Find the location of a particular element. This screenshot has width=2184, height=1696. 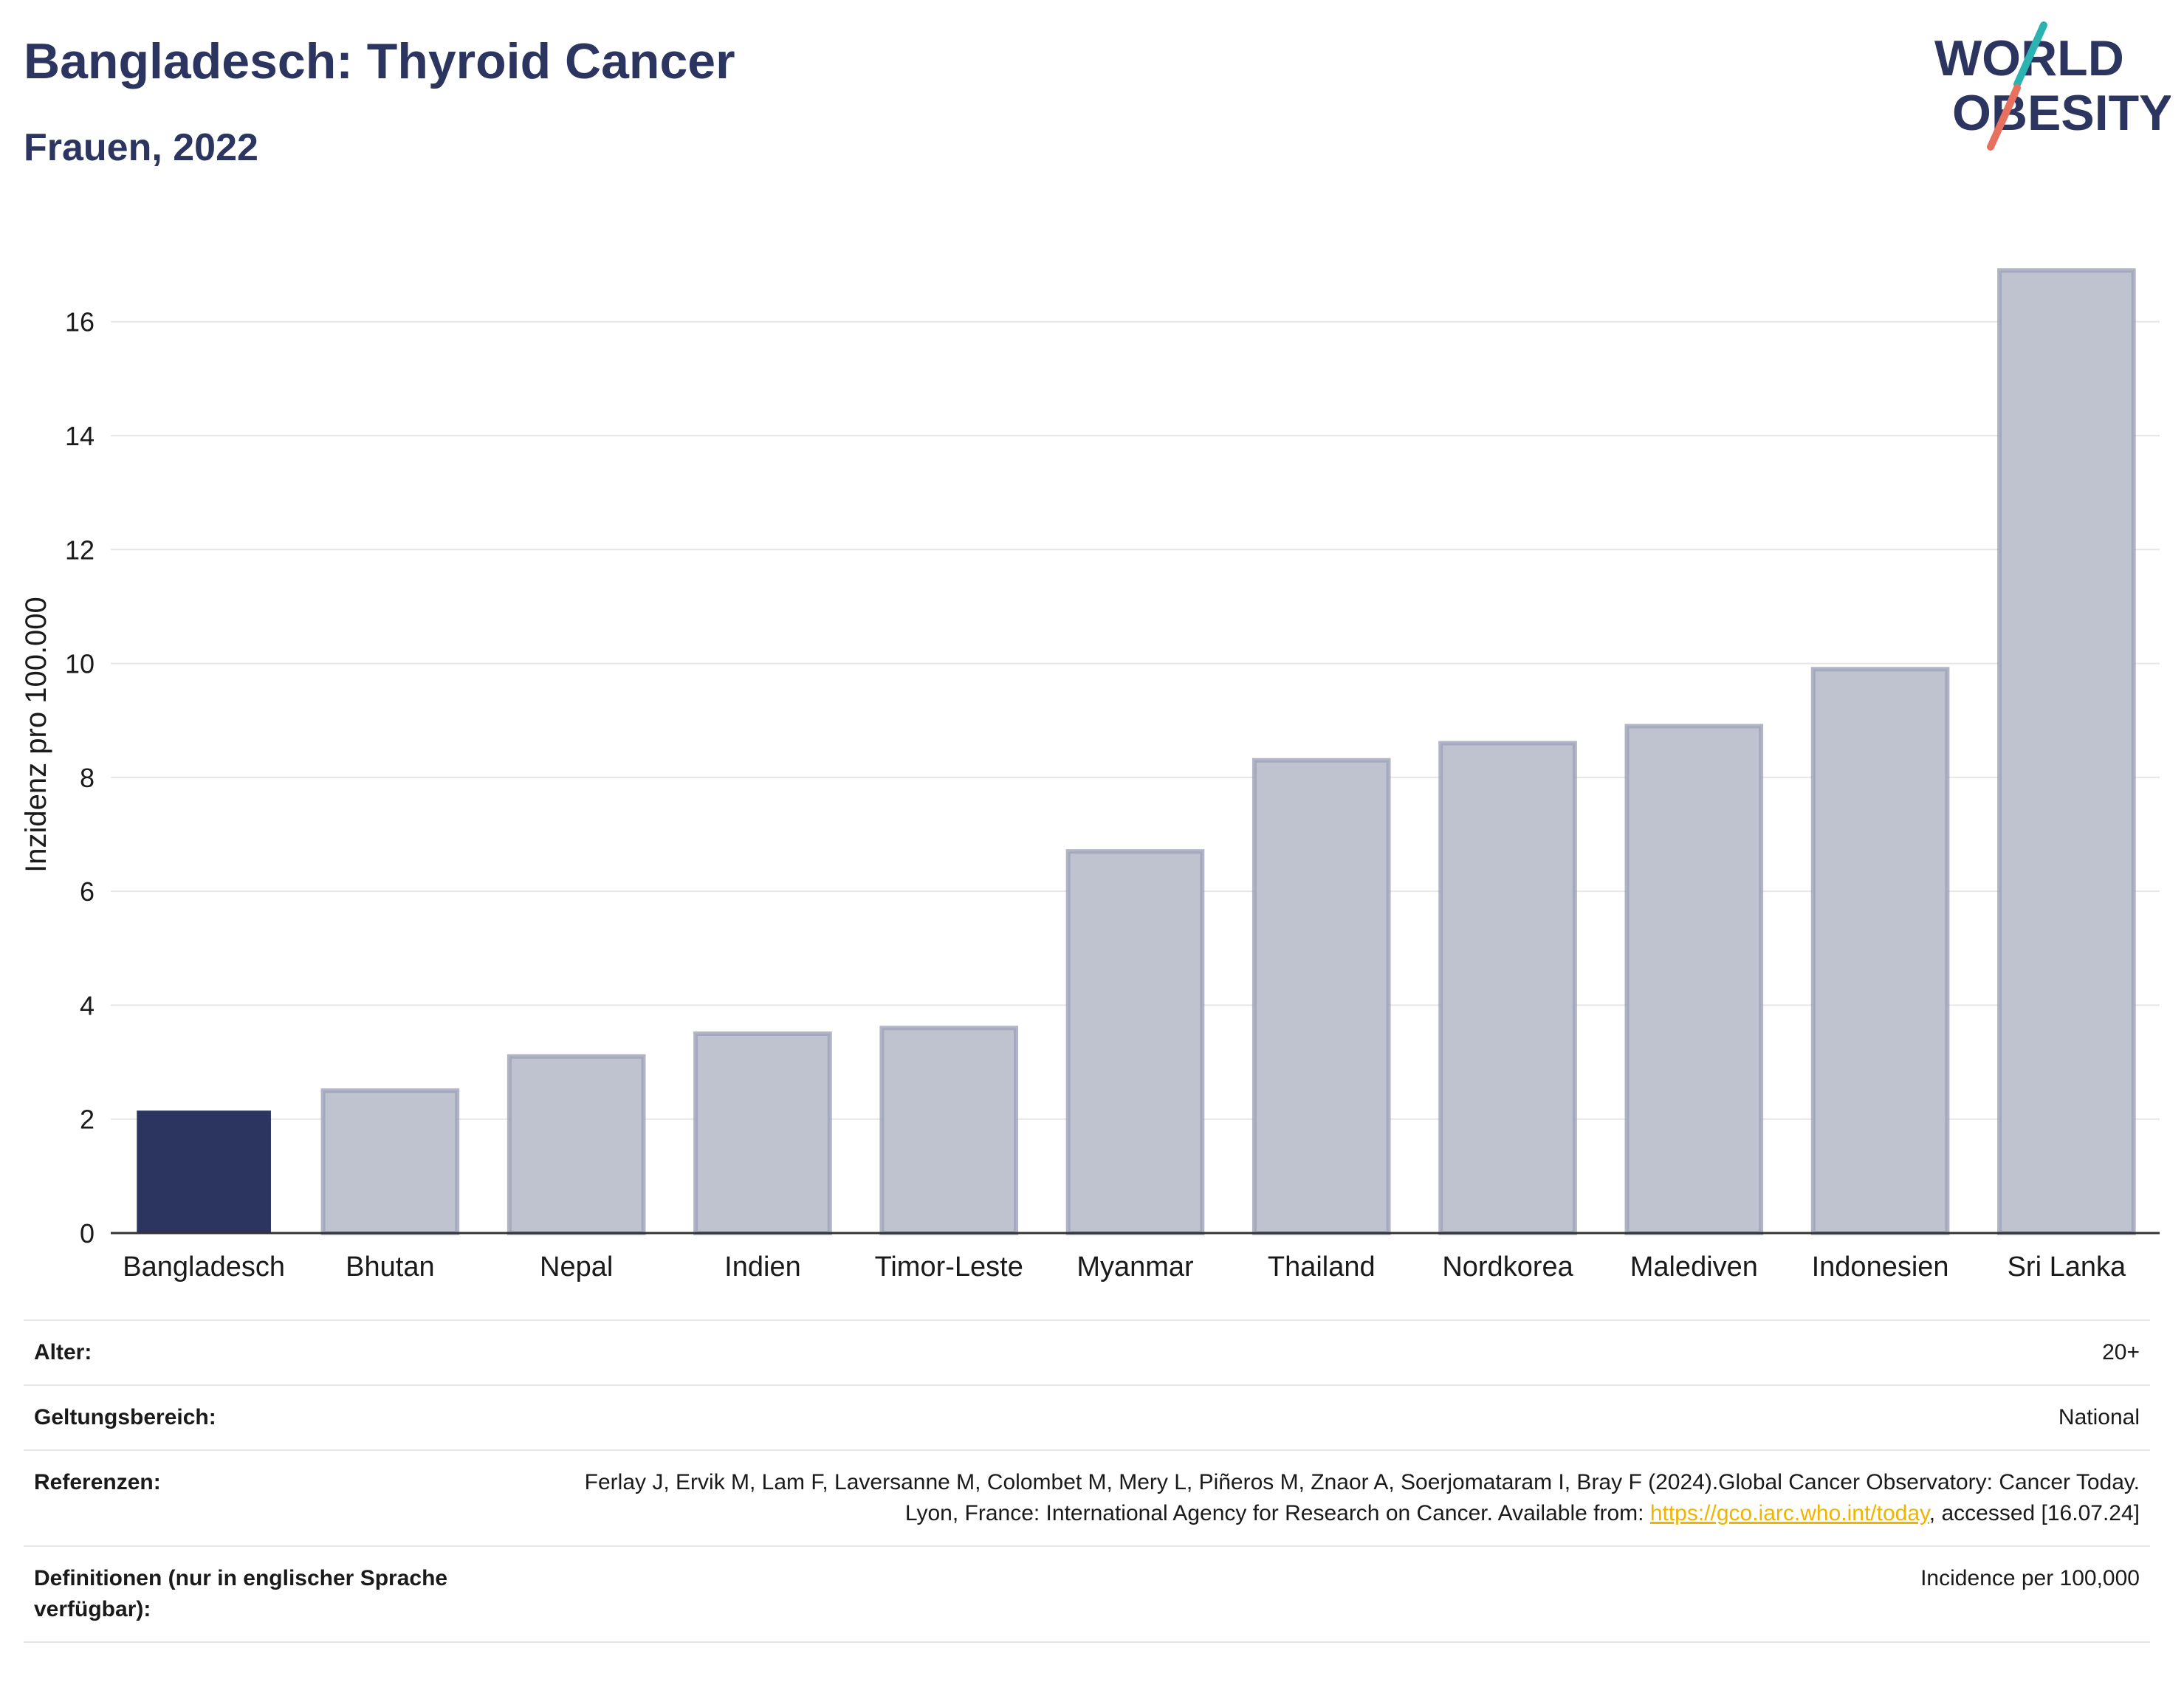

x-tick-label: Nepal is located at coordinates (577, 1267).